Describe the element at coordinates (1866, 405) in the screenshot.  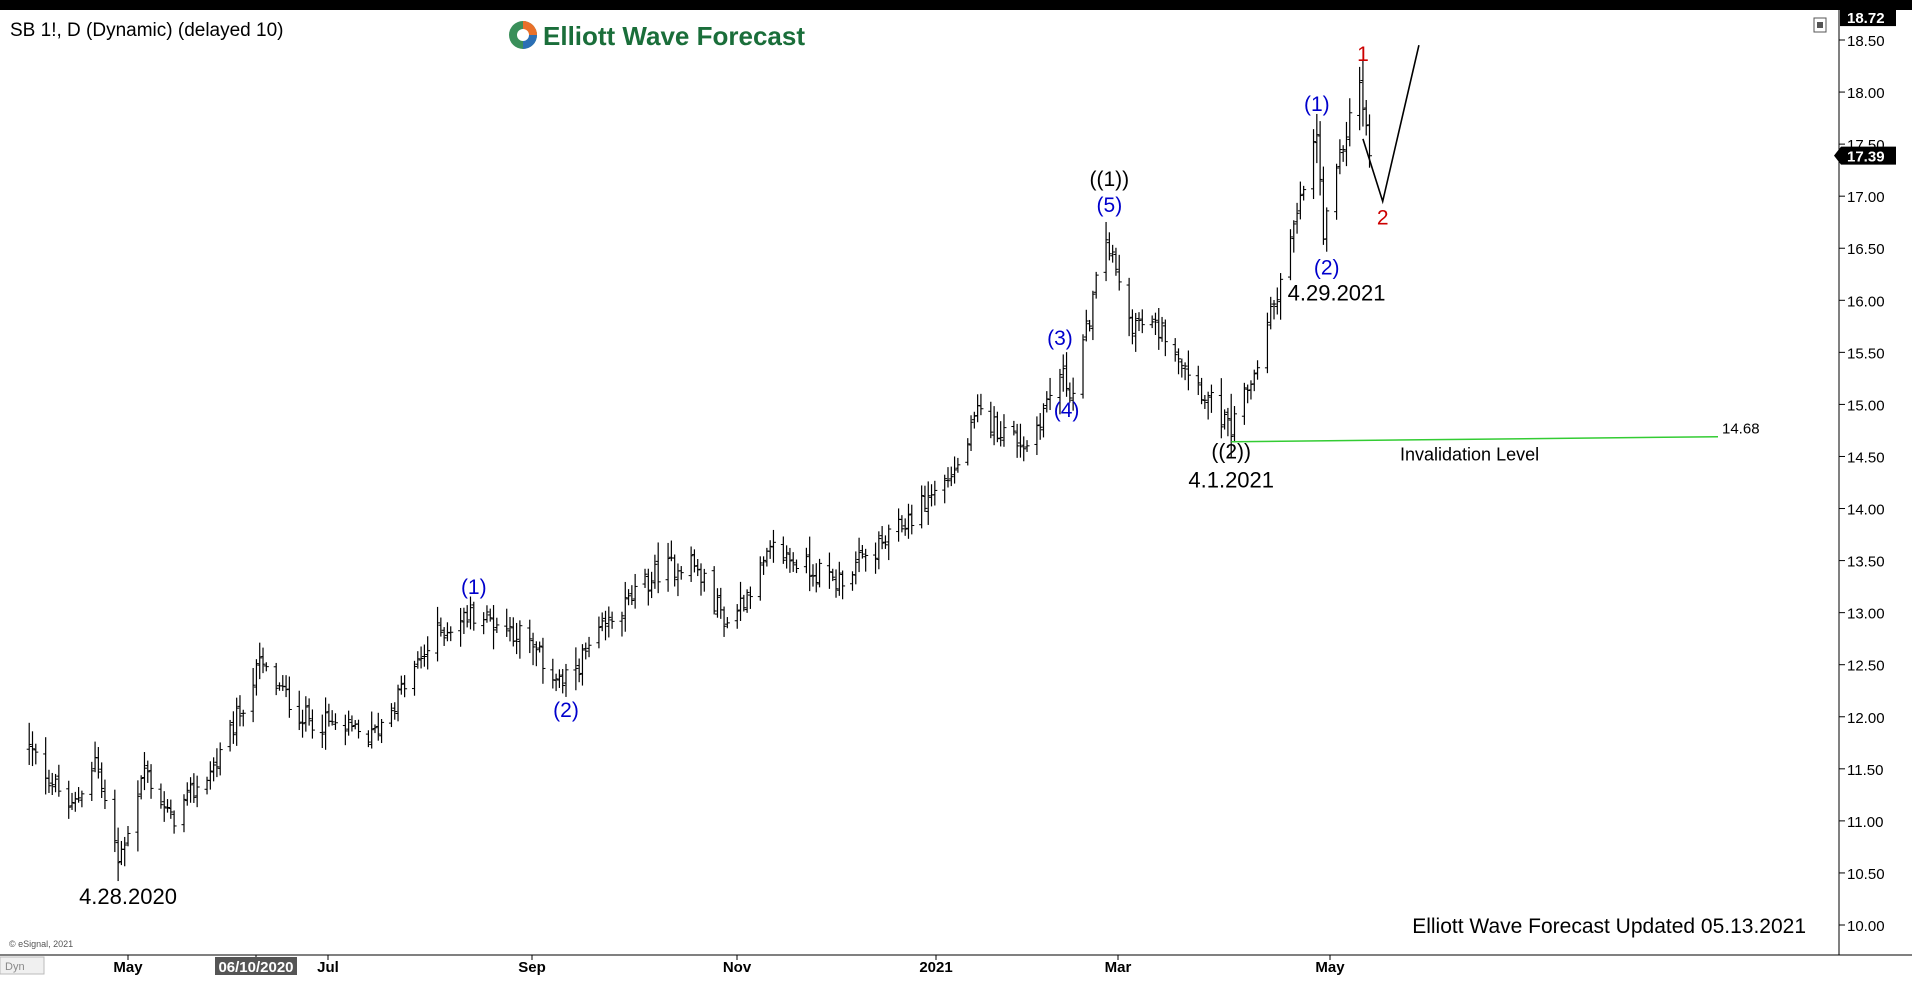
I see `y-tick-label: 15.00` at that location.